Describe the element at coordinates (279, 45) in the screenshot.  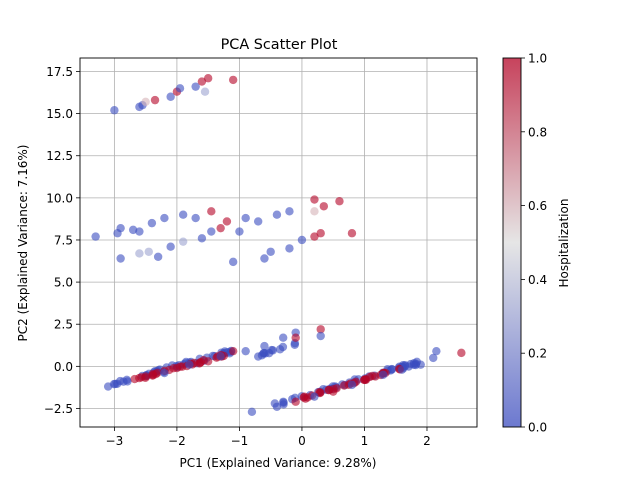
I see `chart-title: PCA Scatter Plot` at that location.